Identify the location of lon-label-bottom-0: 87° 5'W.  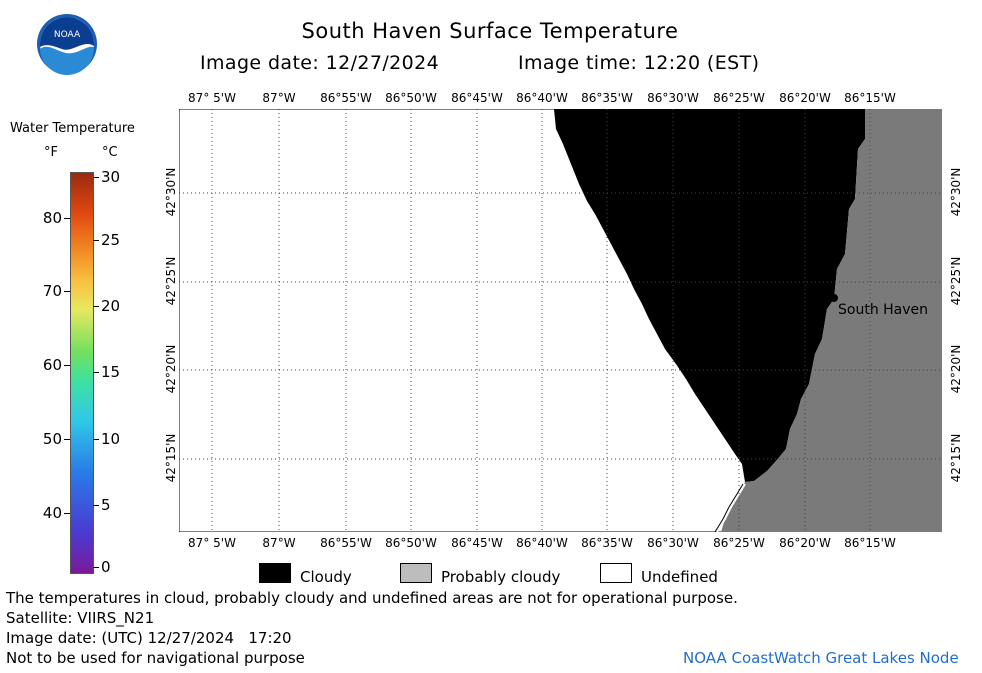
(212, 543).